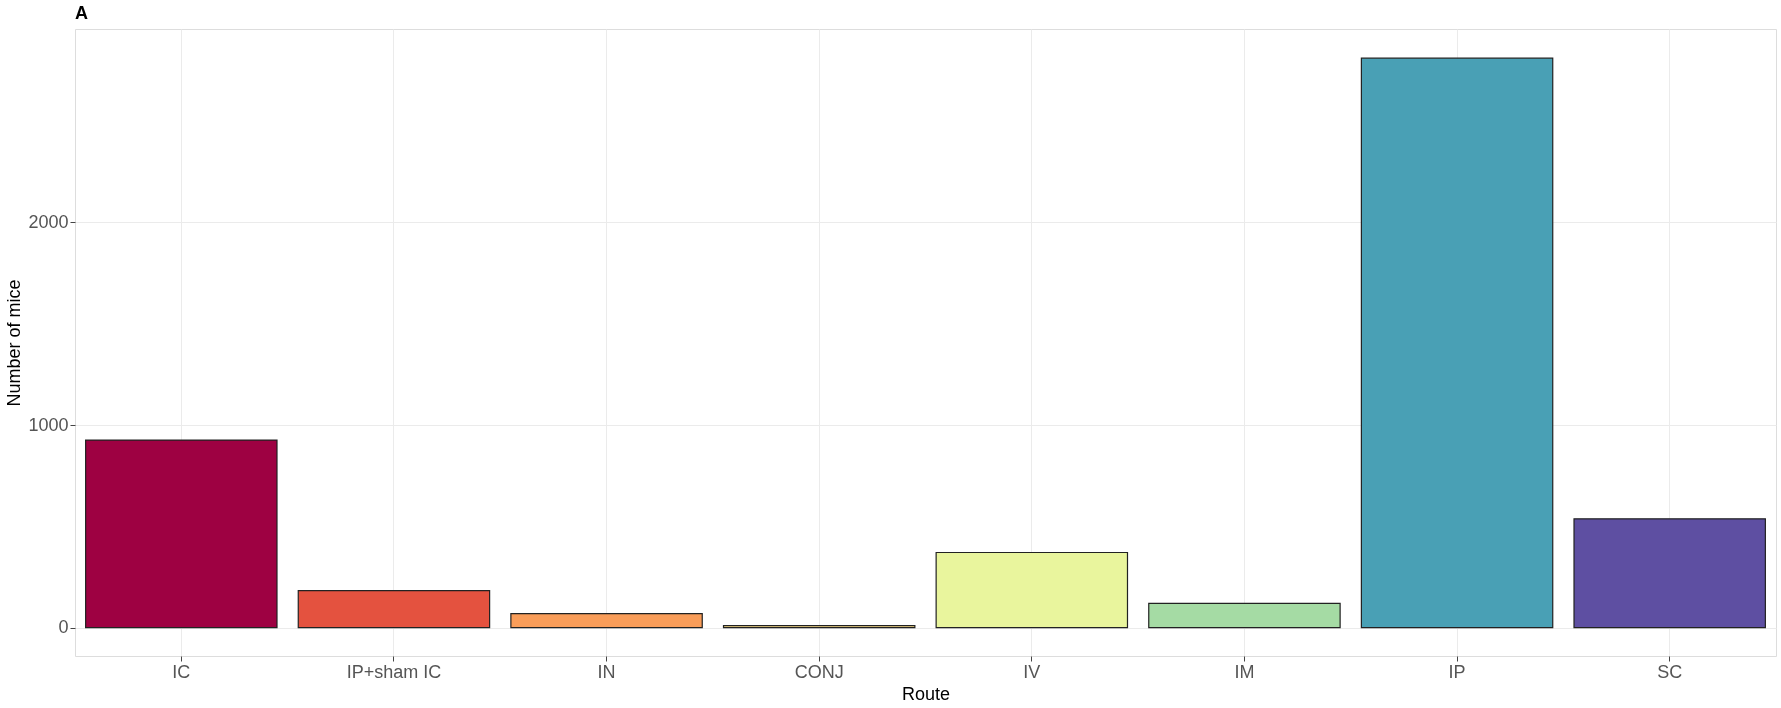  I want to click on x-tick-label: IP+sham IC, so click(394, 671).